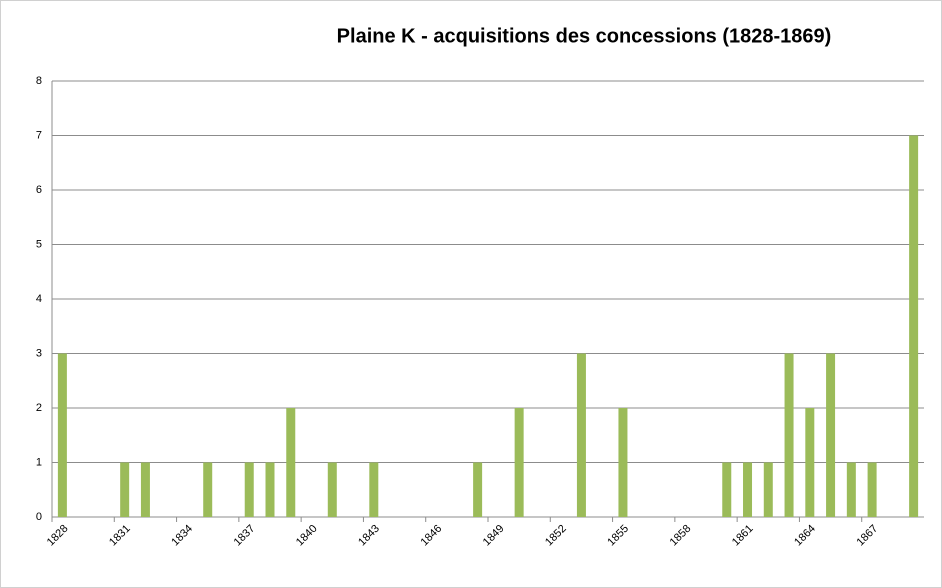 This screenshot has height=588, width=942. Describe the element at coordinates (39, 190) in the screenshot. I see `y-tick-label: 6` at that location.